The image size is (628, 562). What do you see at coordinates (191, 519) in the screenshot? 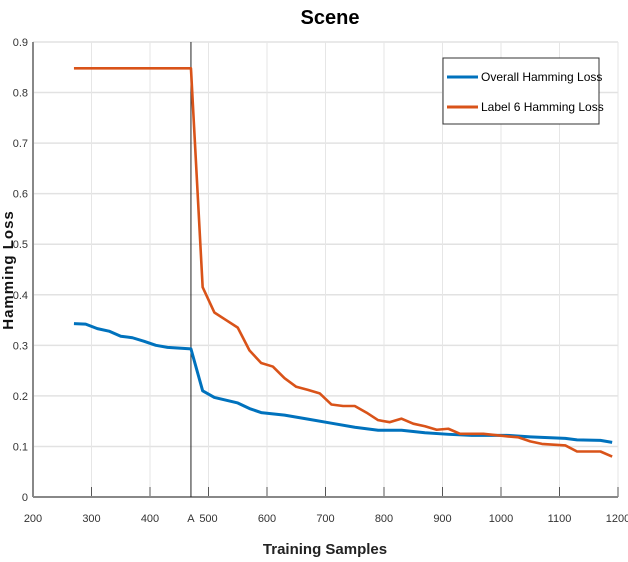
I see `x-tick-label: A` at bounding box center [191, 519].